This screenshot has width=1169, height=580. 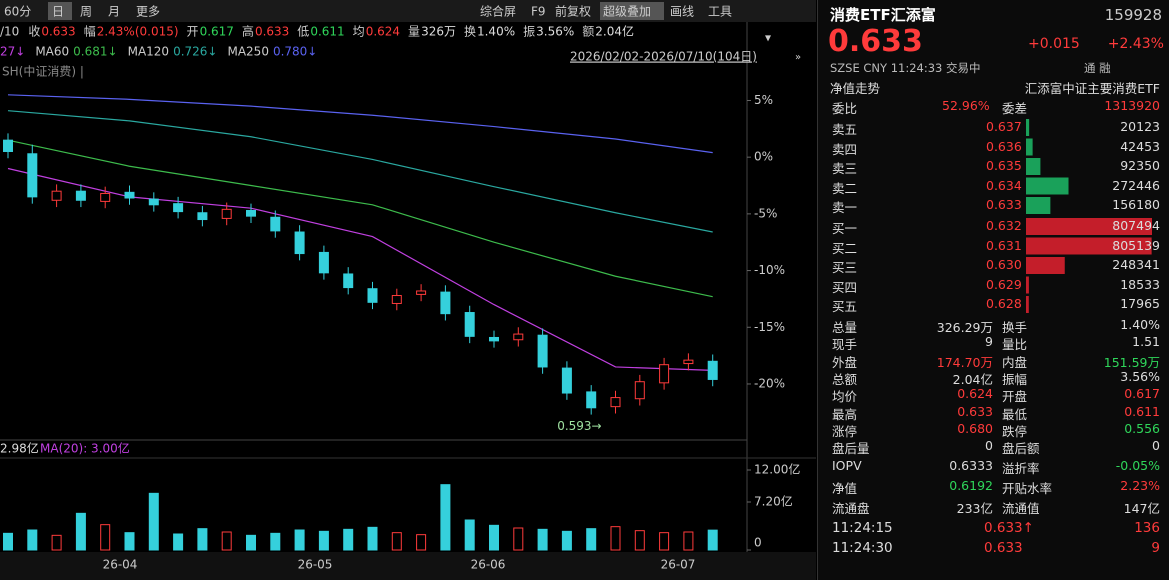 What do you see at coordinates (769, 383) in the screenshot?
I see `y-tick-label: -20%` at bounding box center [769, 383].